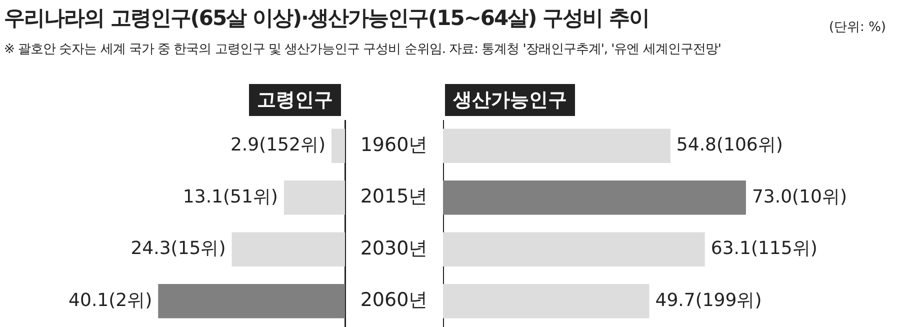  Describe the element at coordinates (326, 18) in the screenshot. I see `chart-title: 우리나라의 고령인구(65살 이상)·생산가능인구(15~64살) 구성비 추이` at that location.